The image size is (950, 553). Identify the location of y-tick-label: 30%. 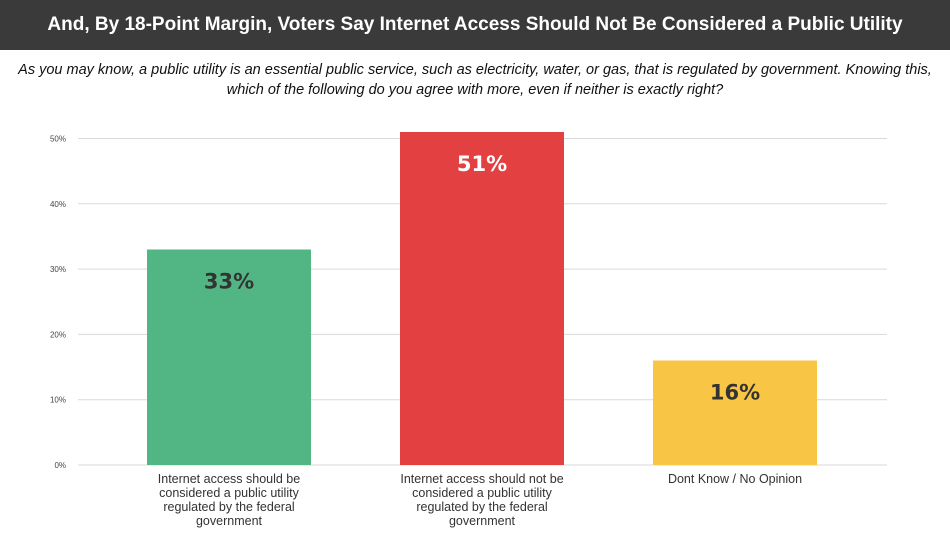
(58, 269).